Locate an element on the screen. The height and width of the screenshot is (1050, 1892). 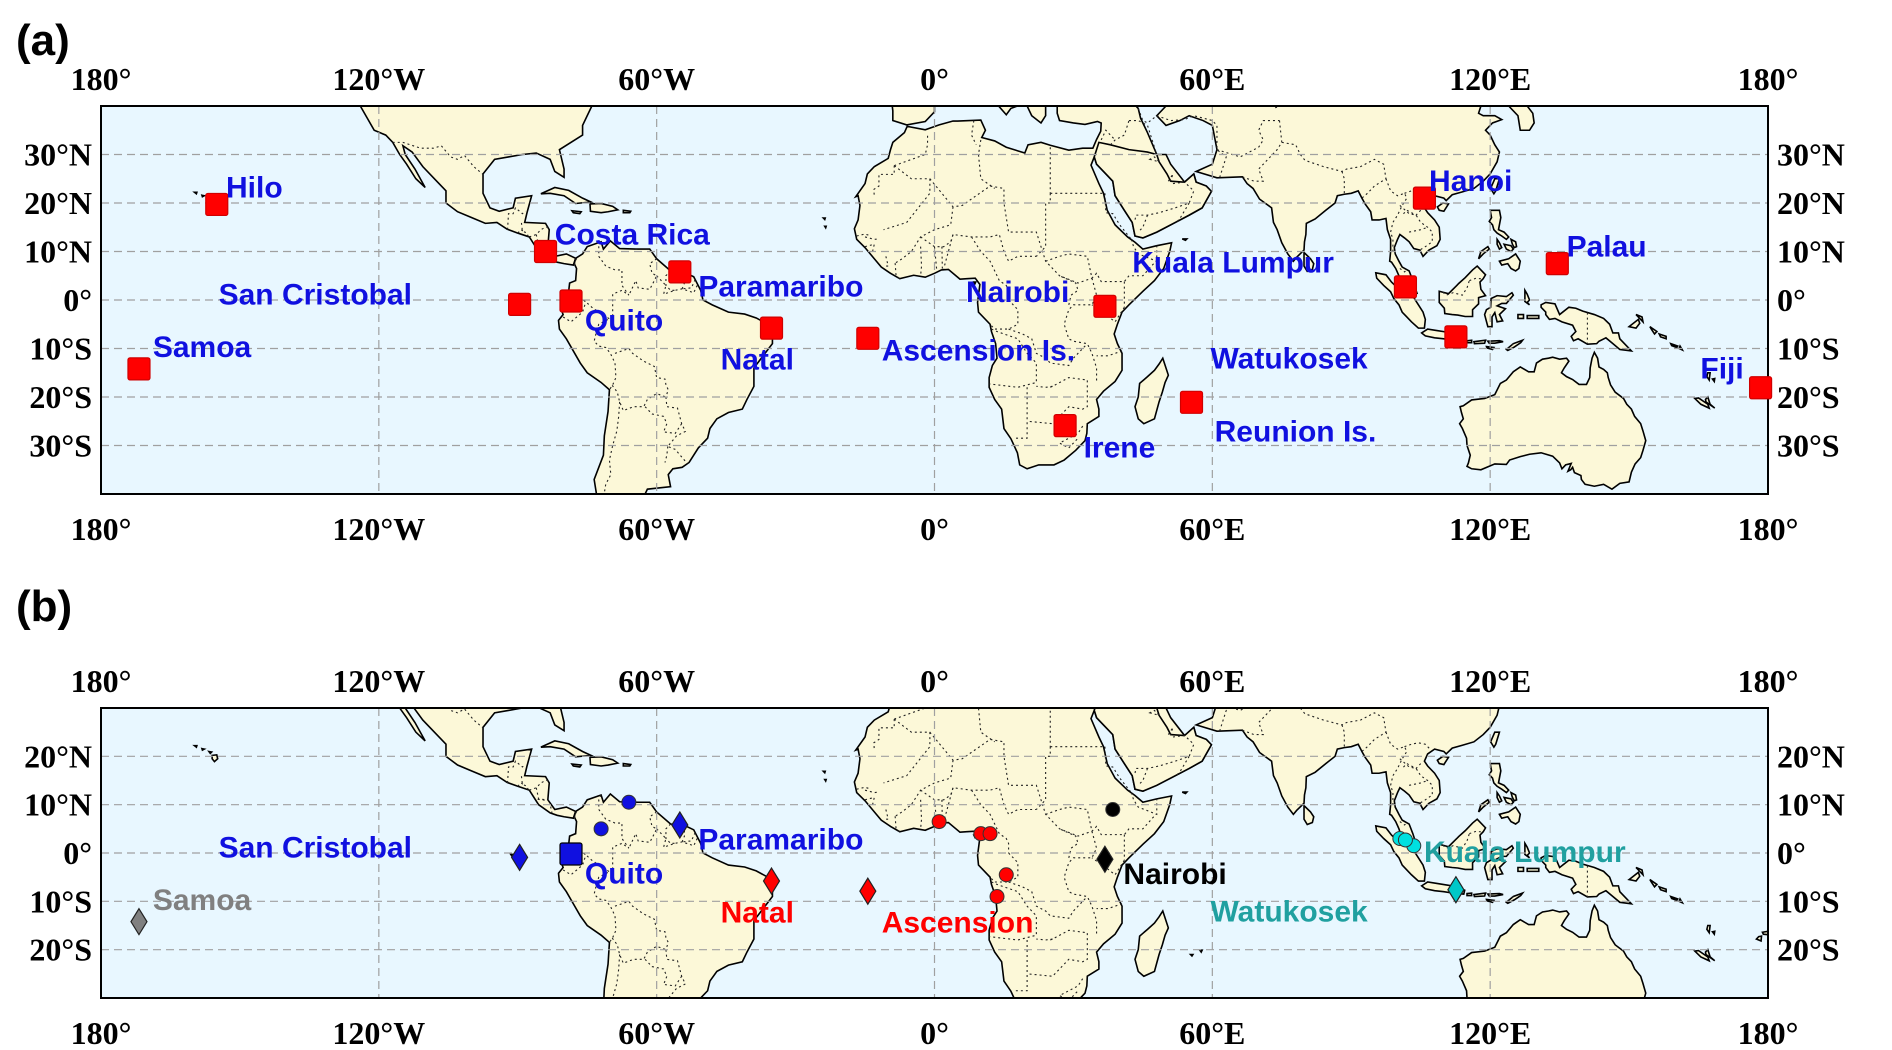
panel-a-left-lat-label: 10°S is located at coordinates (60, 349).